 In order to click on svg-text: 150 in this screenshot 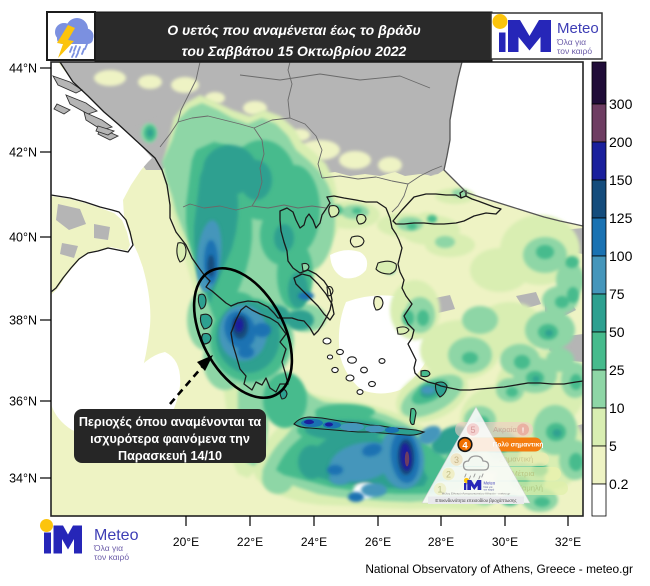, I will do `click(621, 180)`.